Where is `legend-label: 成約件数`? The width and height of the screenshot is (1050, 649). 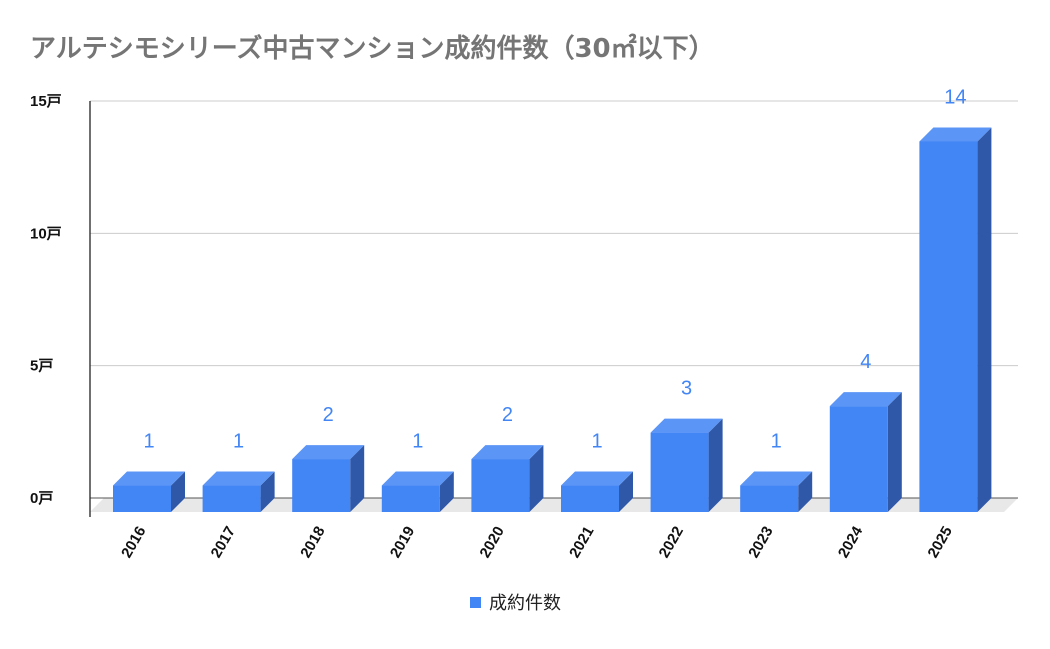
legend-label: 成約件数 is located at coordinates (525, 603).